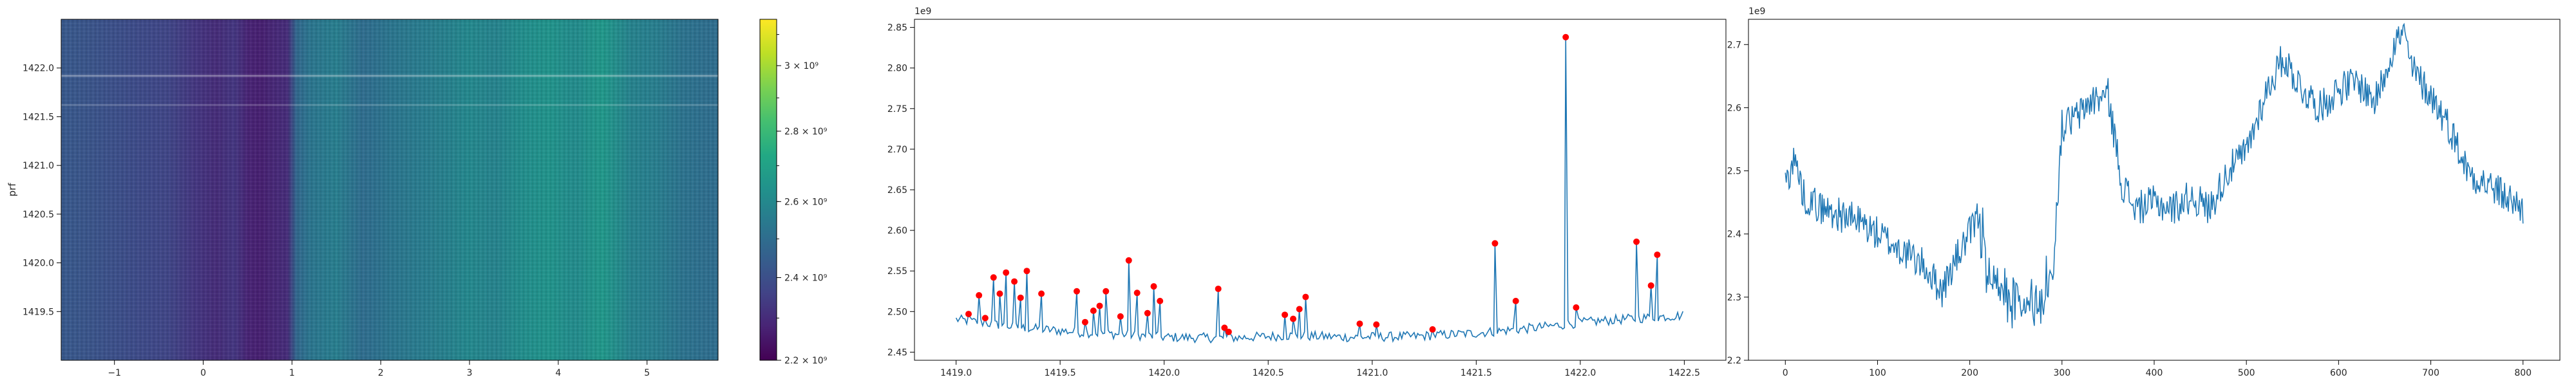 The height and width of the screenshot is (386, 2576). Describe the element at coordinates (2523, 373) in the screenshot. I see `series-x-tick-label: 800` at that location.